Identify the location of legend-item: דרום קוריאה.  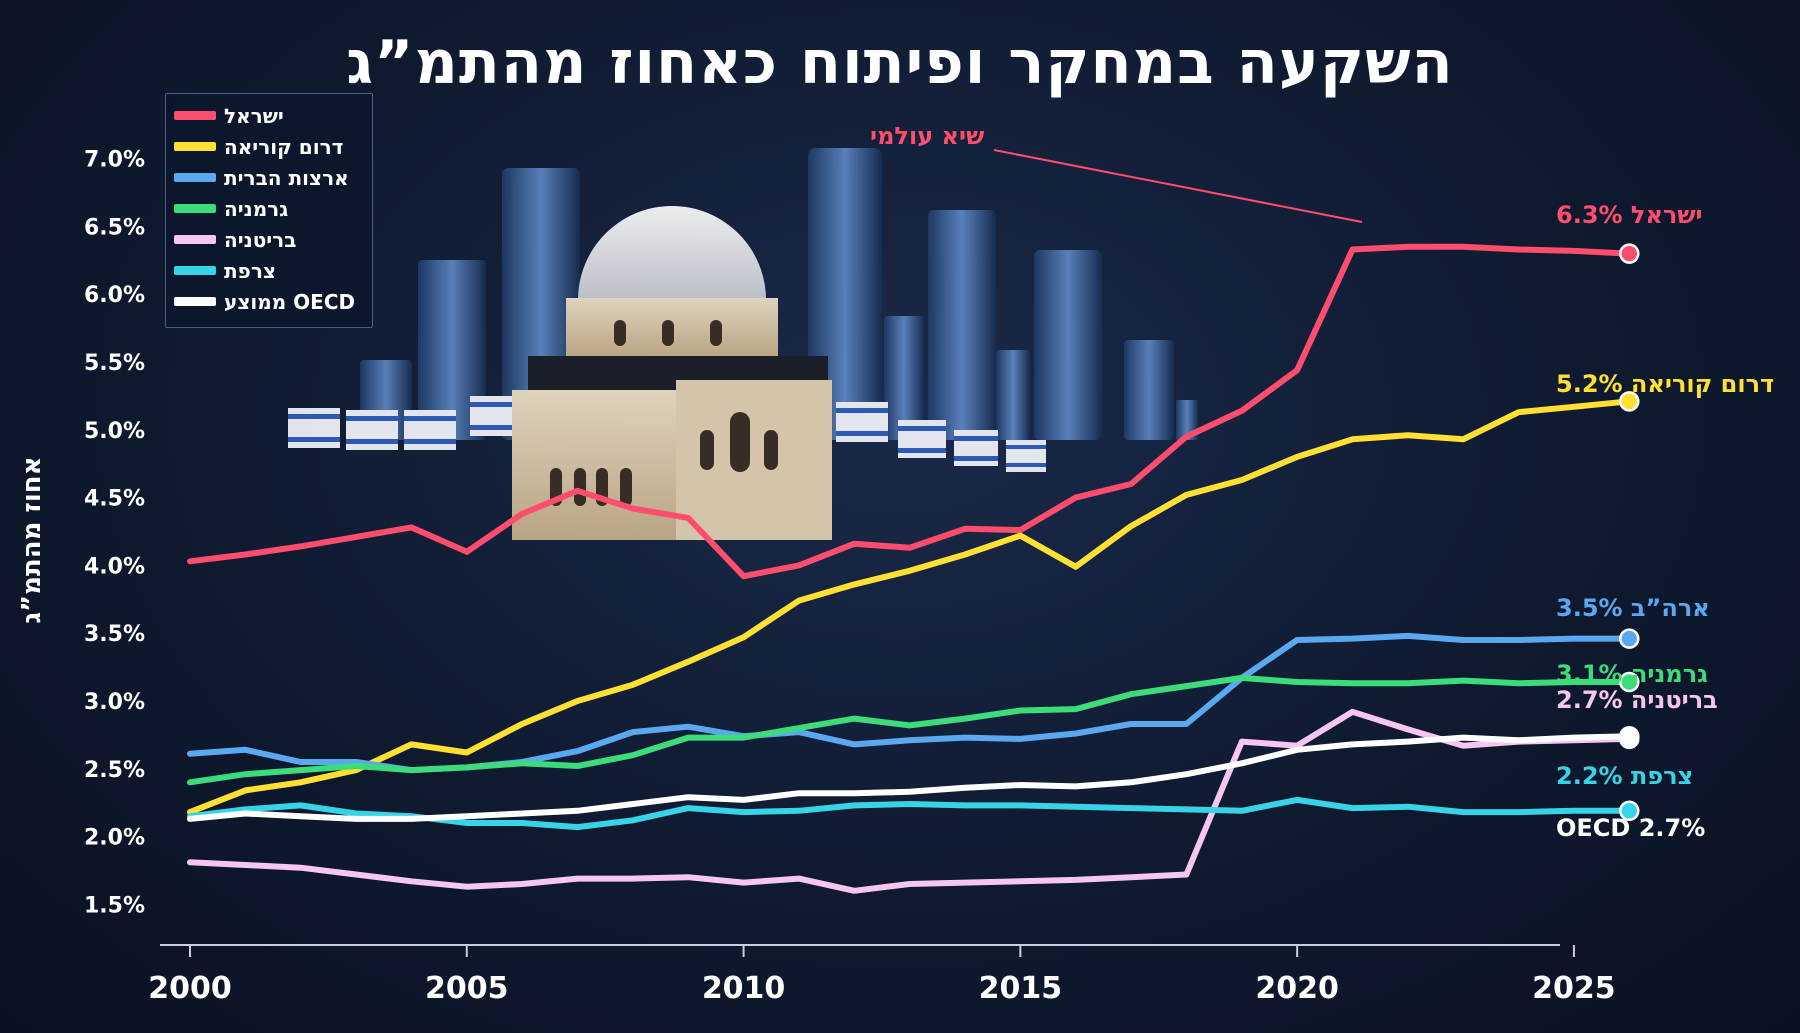
(269, 146).